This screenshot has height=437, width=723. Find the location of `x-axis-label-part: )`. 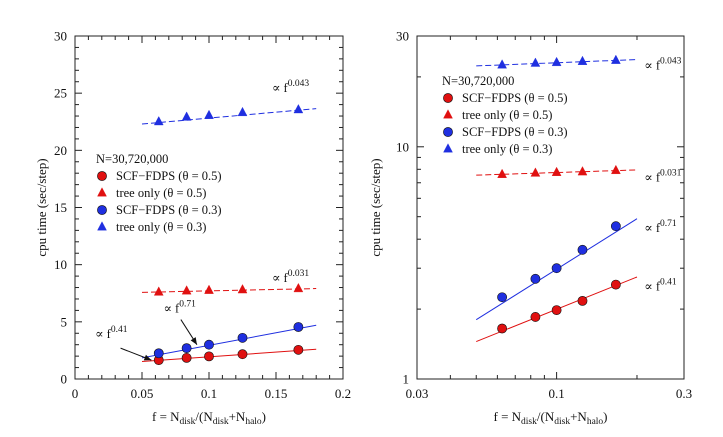

x-axis-label-part: ) is located at coordinates (264, 416).